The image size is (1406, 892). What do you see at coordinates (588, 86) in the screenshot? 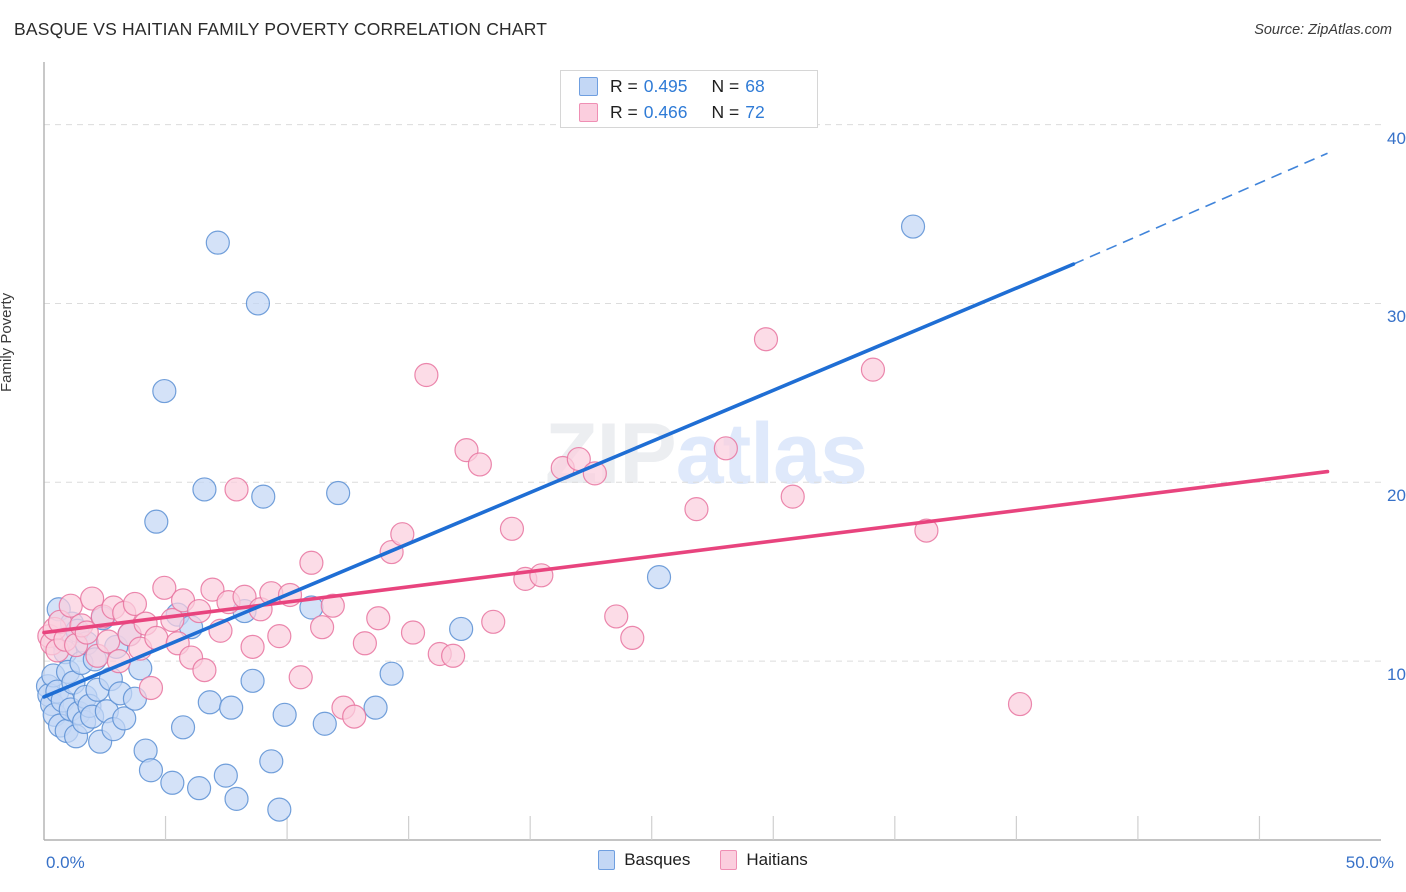
I see `legend-swatch-blue` at bounding box center [588, 86].